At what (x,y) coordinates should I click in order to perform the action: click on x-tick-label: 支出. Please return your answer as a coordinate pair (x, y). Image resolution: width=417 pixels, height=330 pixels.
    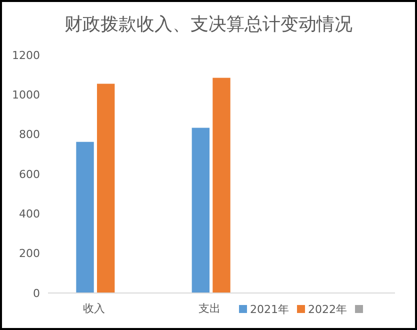
    Looking at the image, I should click on (209, 308).